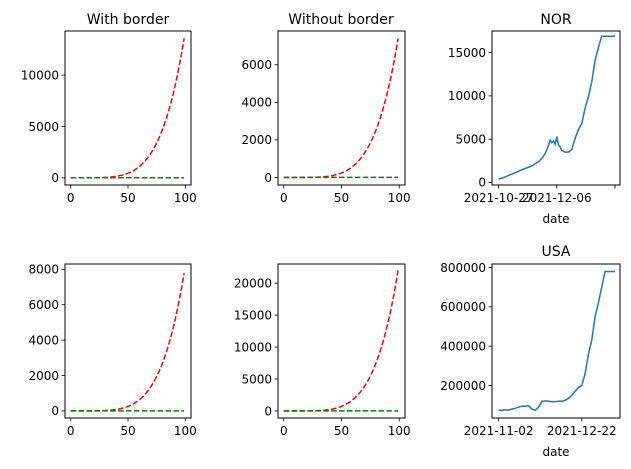 The image size is (631, 469). I want to click on subplot-title: With border, so click(128, 20).